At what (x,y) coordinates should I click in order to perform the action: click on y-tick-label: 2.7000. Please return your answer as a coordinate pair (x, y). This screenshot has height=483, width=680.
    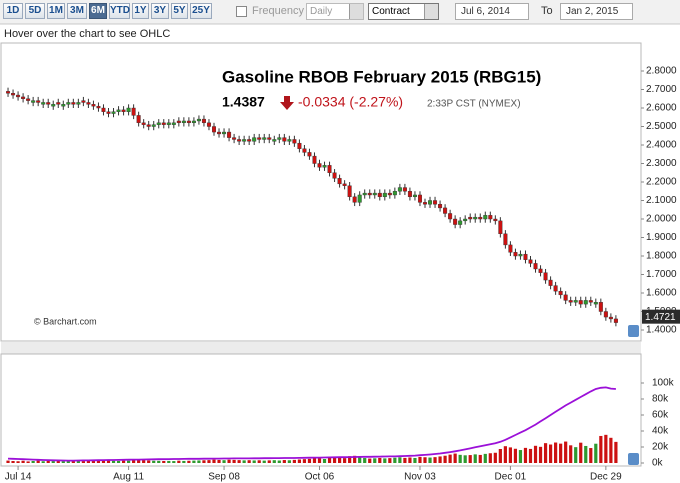
    Looking at the image, I should click on (661, 89).